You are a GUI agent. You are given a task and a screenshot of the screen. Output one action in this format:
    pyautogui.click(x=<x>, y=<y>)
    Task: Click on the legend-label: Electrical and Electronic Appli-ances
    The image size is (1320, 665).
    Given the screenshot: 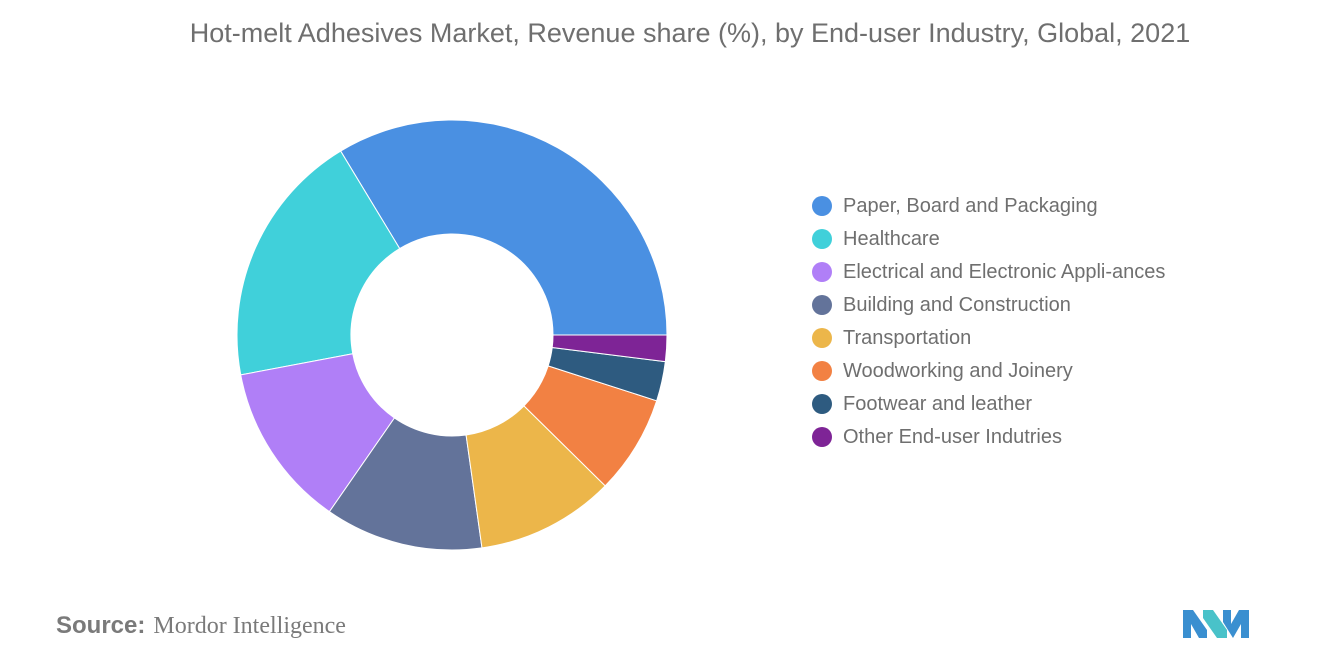 What is the action you would take?
    pyautogui.click(x=1004, y=272)
    